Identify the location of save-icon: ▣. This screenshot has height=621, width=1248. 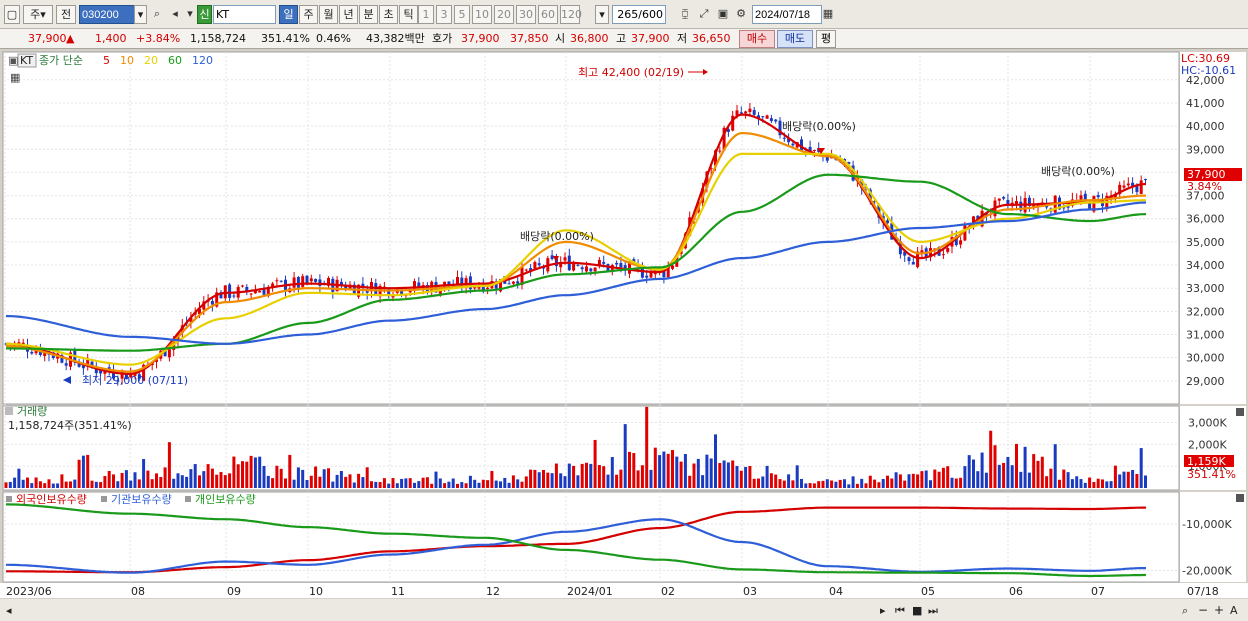
(723, 13).